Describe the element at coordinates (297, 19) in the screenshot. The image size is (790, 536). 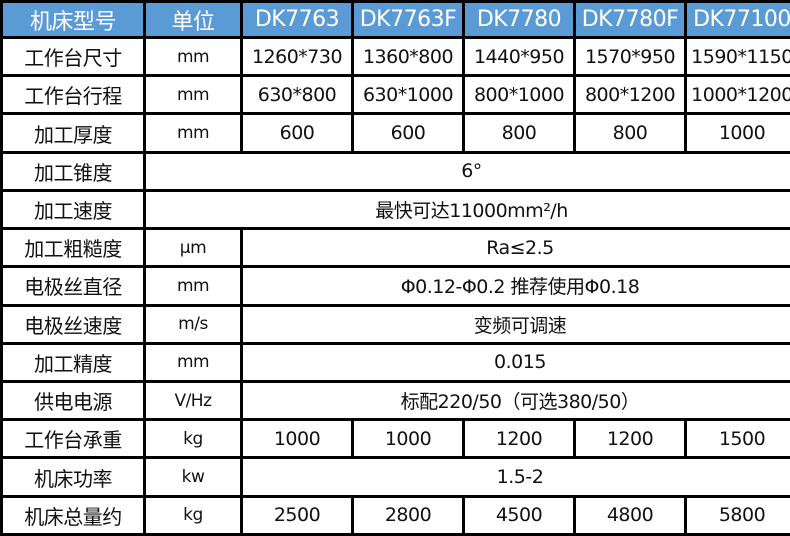
I see `header-dk7763: DK7763` at that location.